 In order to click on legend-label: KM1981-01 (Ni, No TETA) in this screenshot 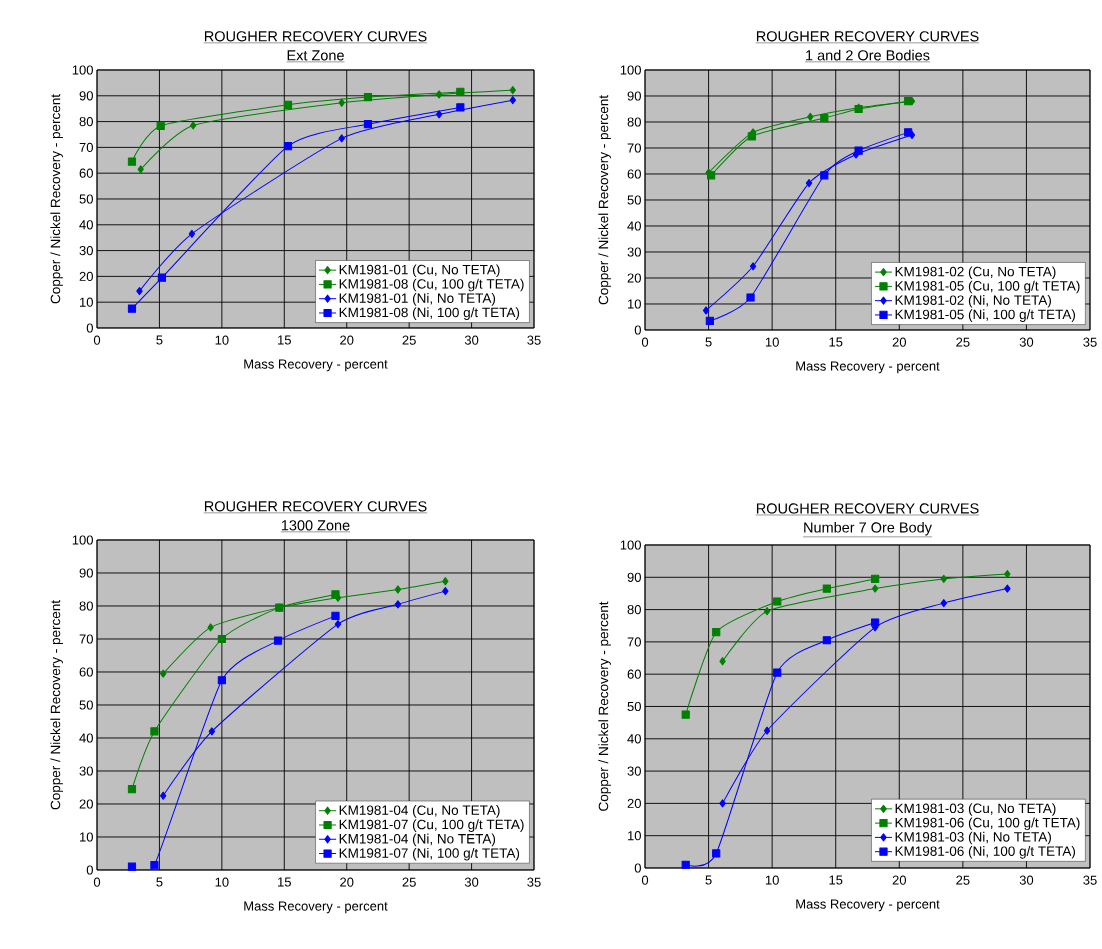, I will do `click(417, 299)`.